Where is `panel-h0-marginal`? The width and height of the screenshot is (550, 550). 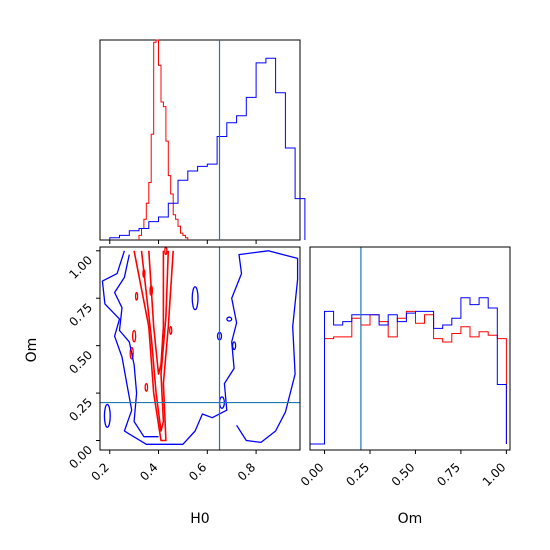
panel-h0-marginal is located at coordinates (202, 141).